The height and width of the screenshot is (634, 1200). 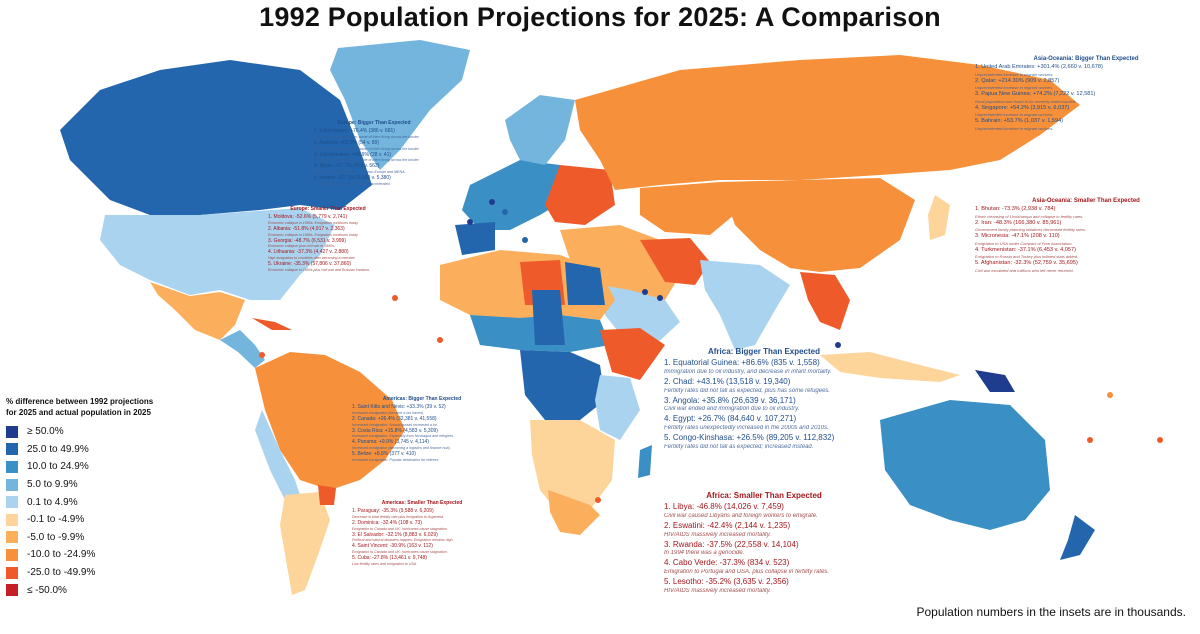 I want to click on inset-title: Africa: Bigger Than Expected, so click(x=764, y=351).